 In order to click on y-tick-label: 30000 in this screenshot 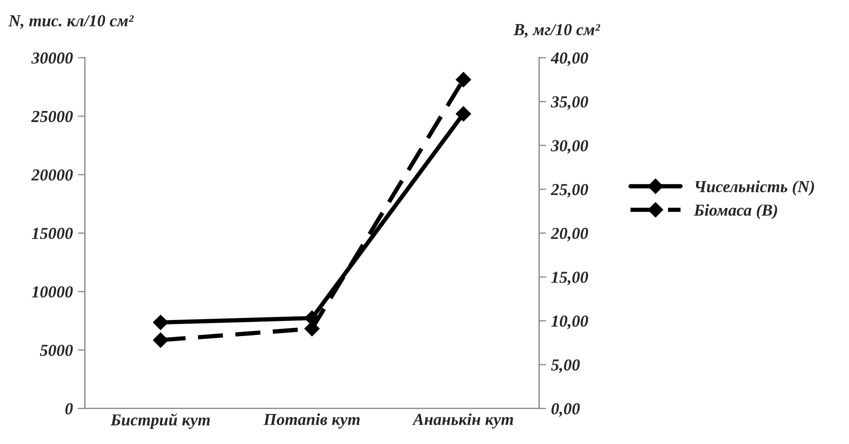, I will do `click(52, 58)`.